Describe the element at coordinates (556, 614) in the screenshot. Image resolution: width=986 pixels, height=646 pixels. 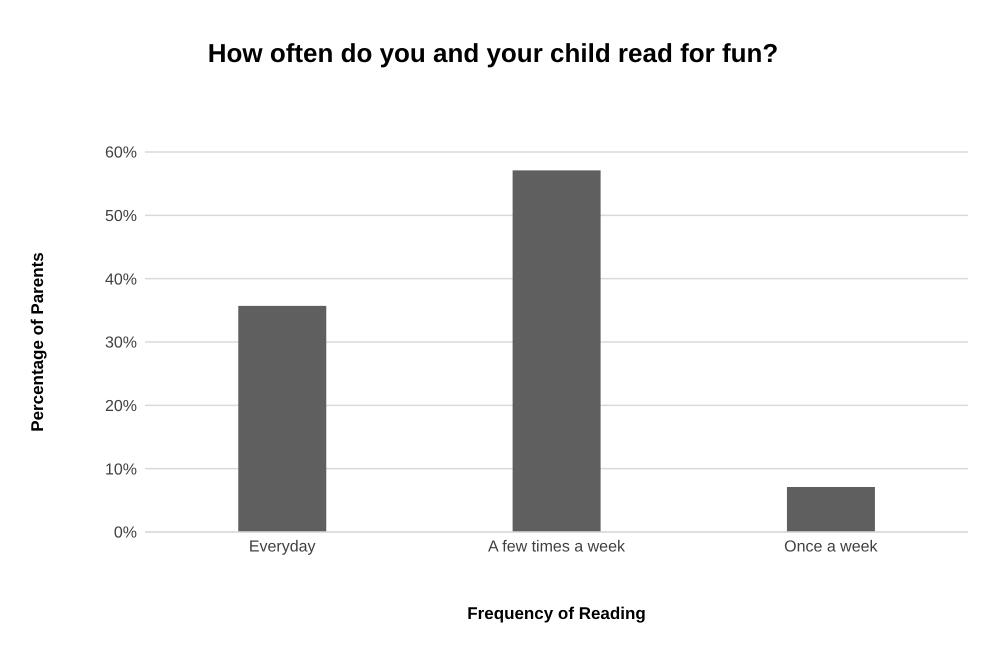
I see `x-axis-title: Frequency of Reading` at that location.